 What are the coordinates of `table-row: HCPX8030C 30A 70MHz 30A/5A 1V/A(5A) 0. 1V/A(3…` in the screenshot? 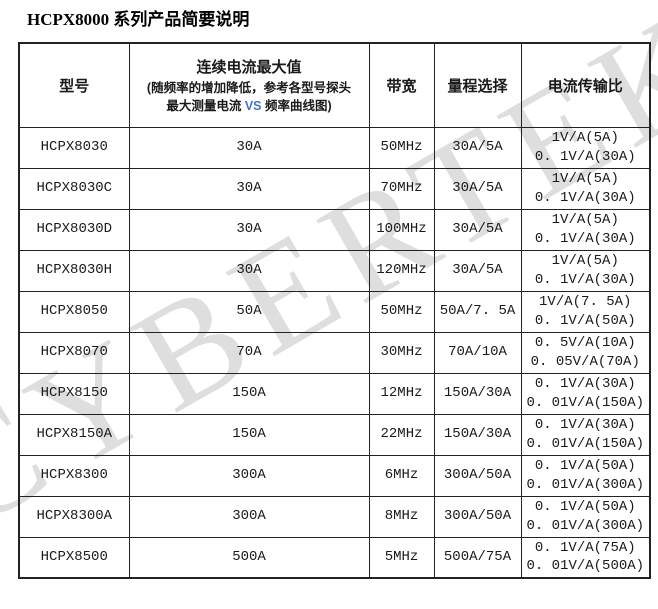 It's located at (334, 188).